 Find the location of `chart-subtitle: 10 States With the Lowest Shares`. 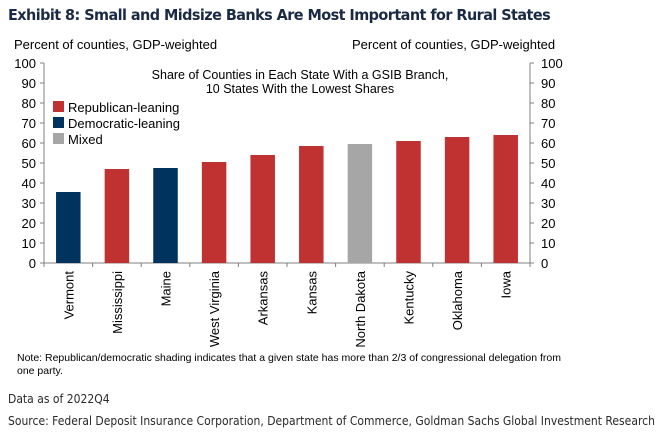

chart-subtitle: 10 States With the Lowest Shares is located at coordinates (300, 89).